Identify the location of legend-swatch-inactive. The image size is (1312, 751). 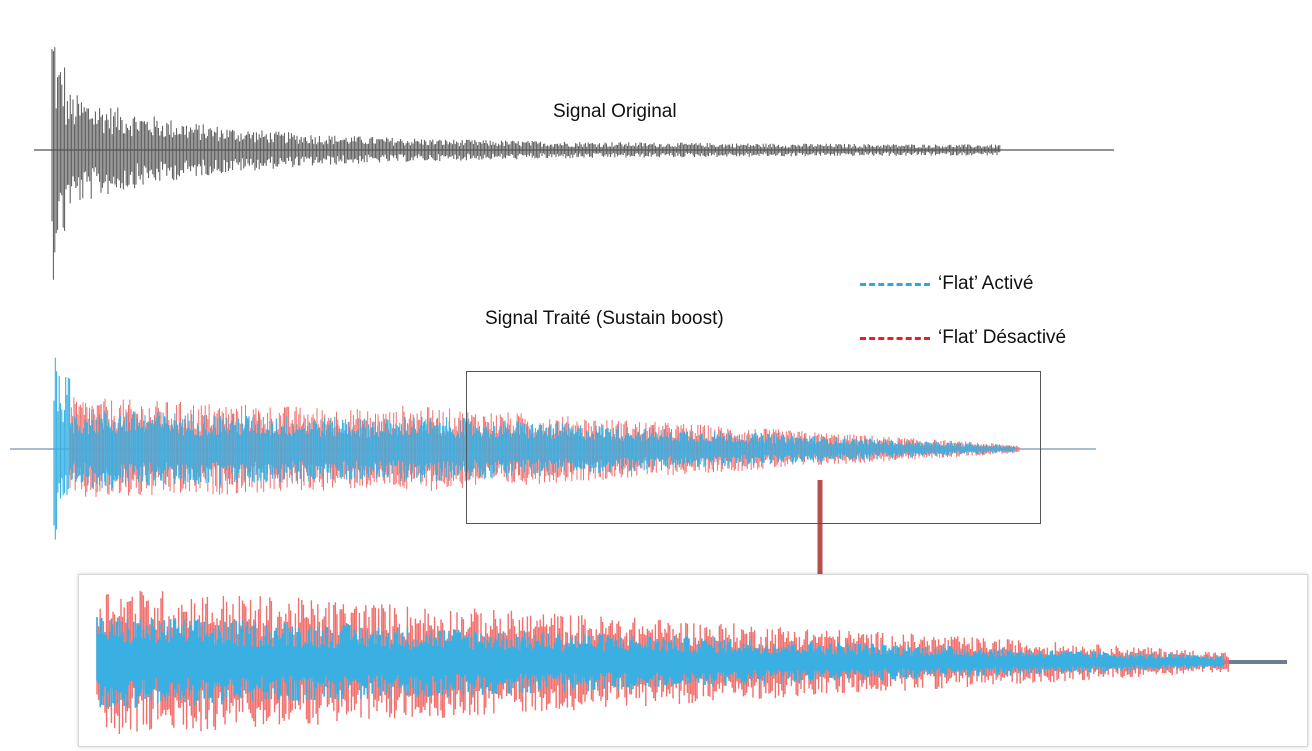
(895, 338).